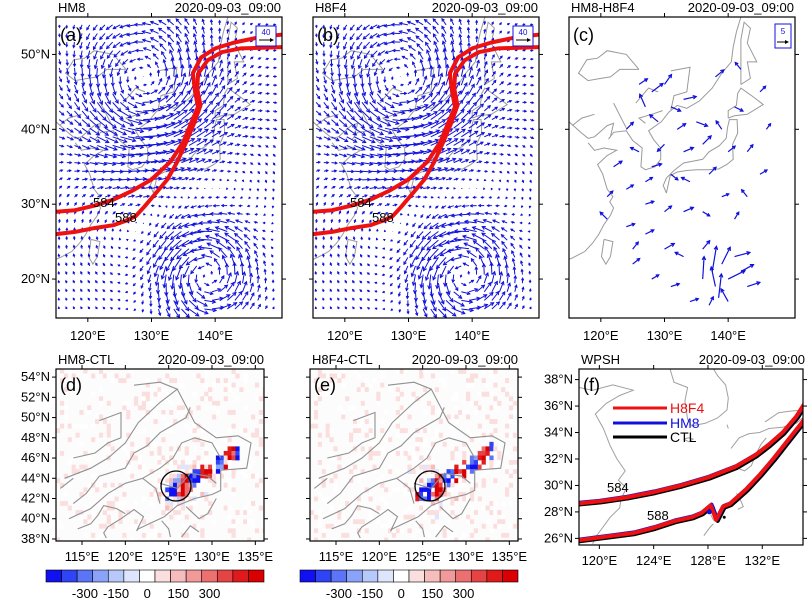  I want to click on x-tick-label: 140°E, so click(472, 335).